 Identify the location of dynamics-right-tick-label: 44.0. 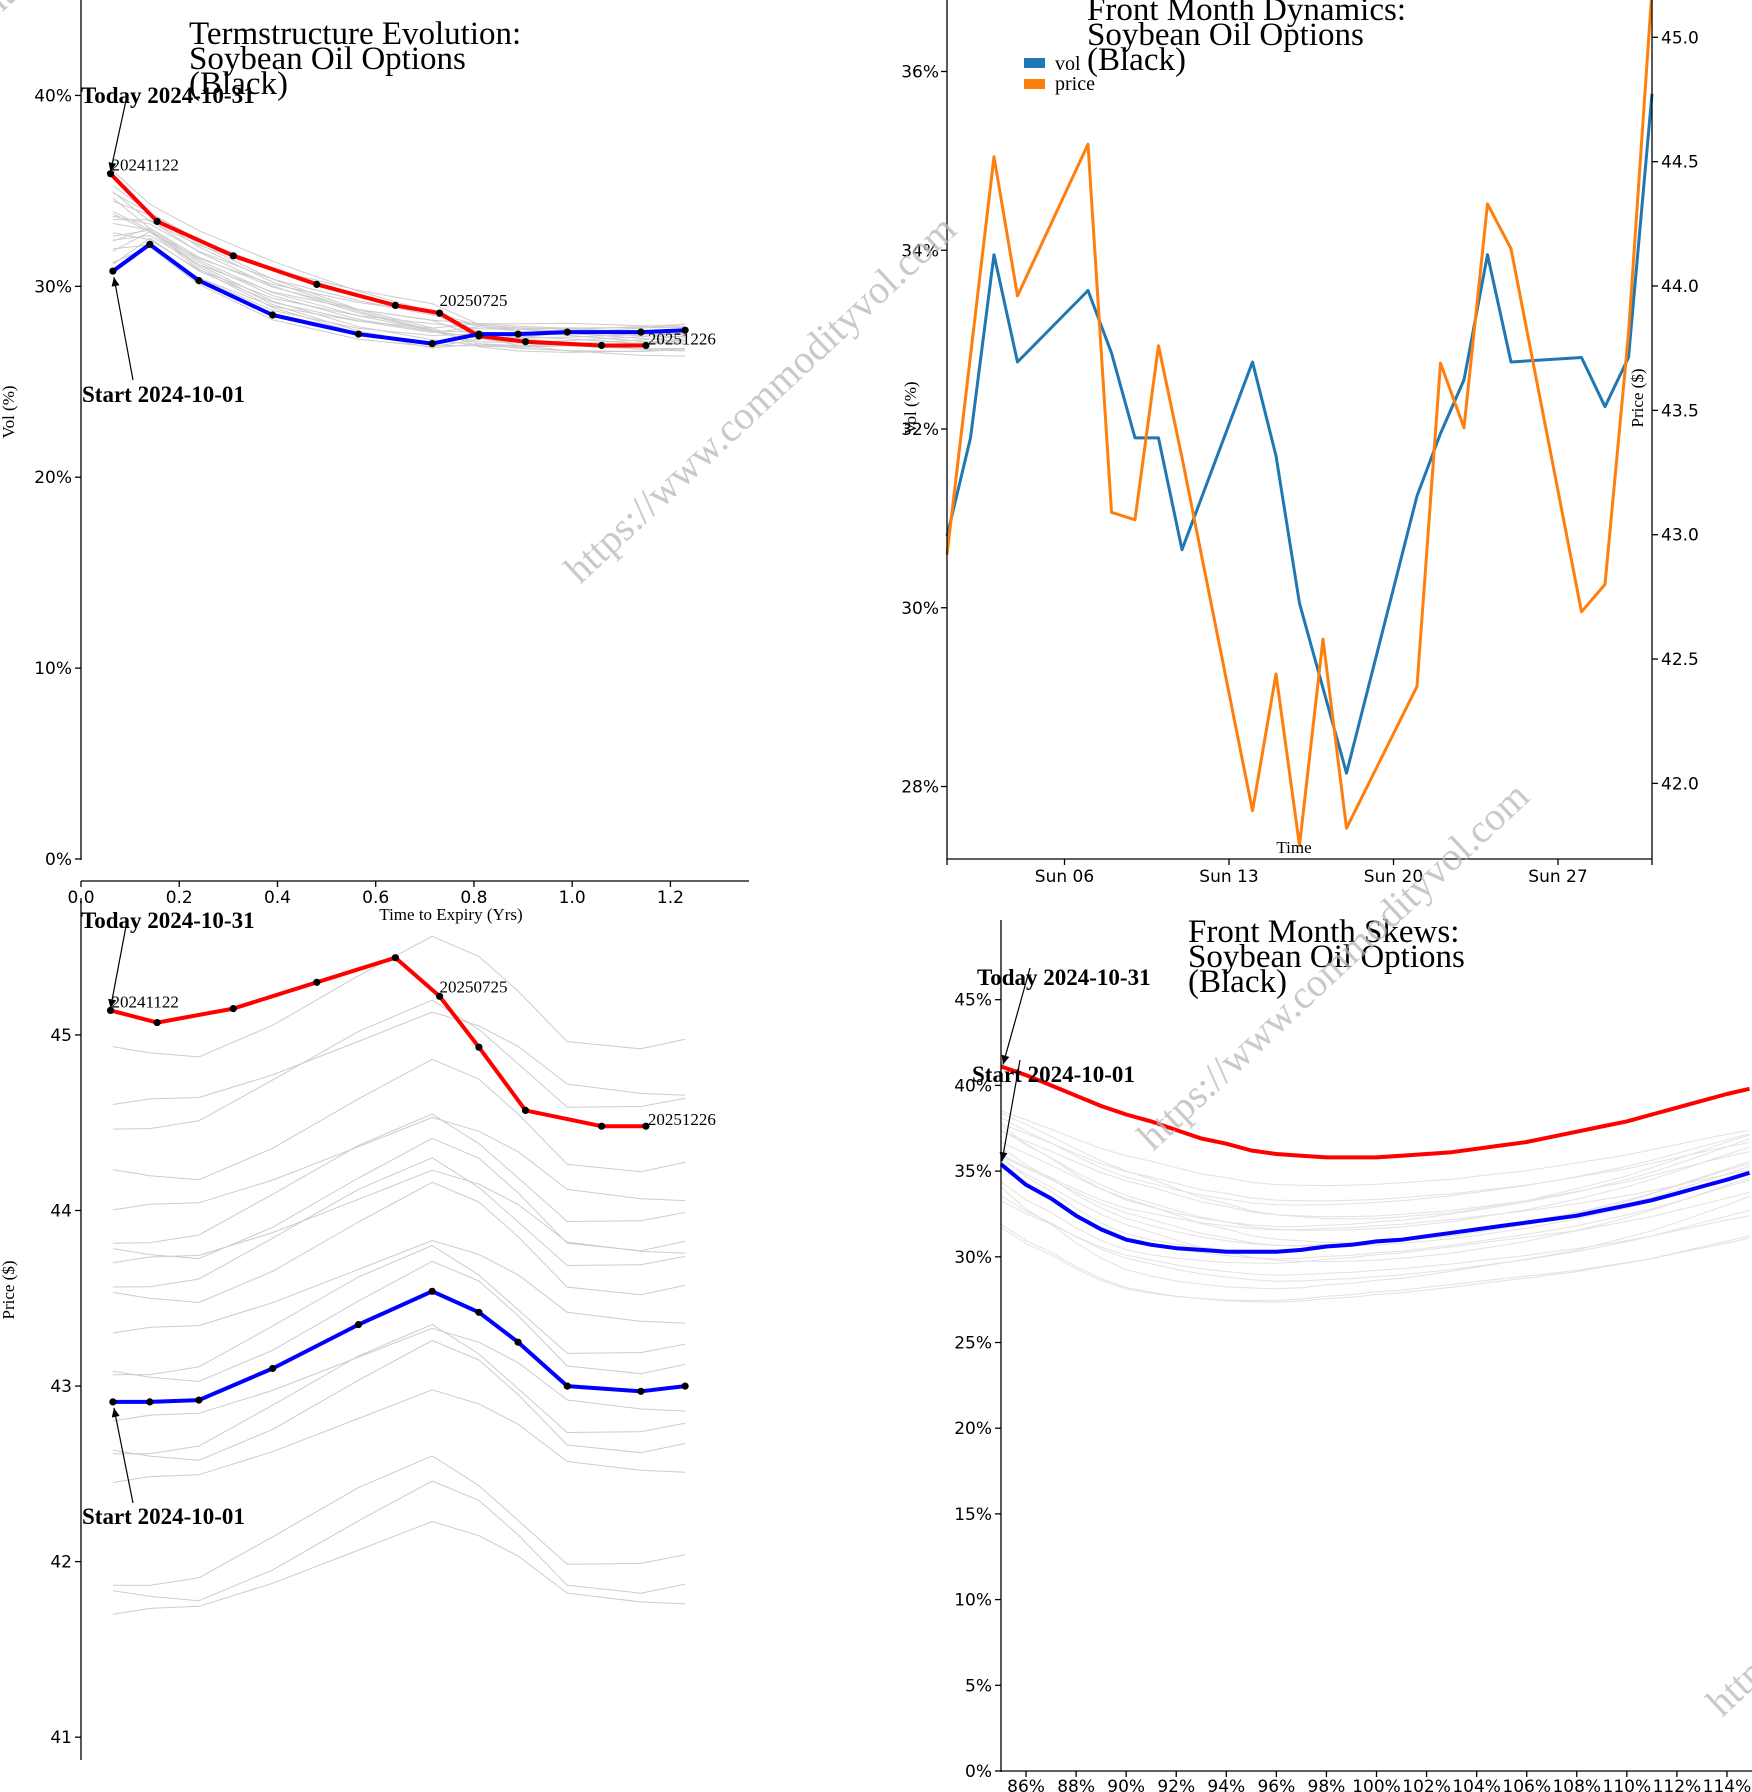
(1680, 287).